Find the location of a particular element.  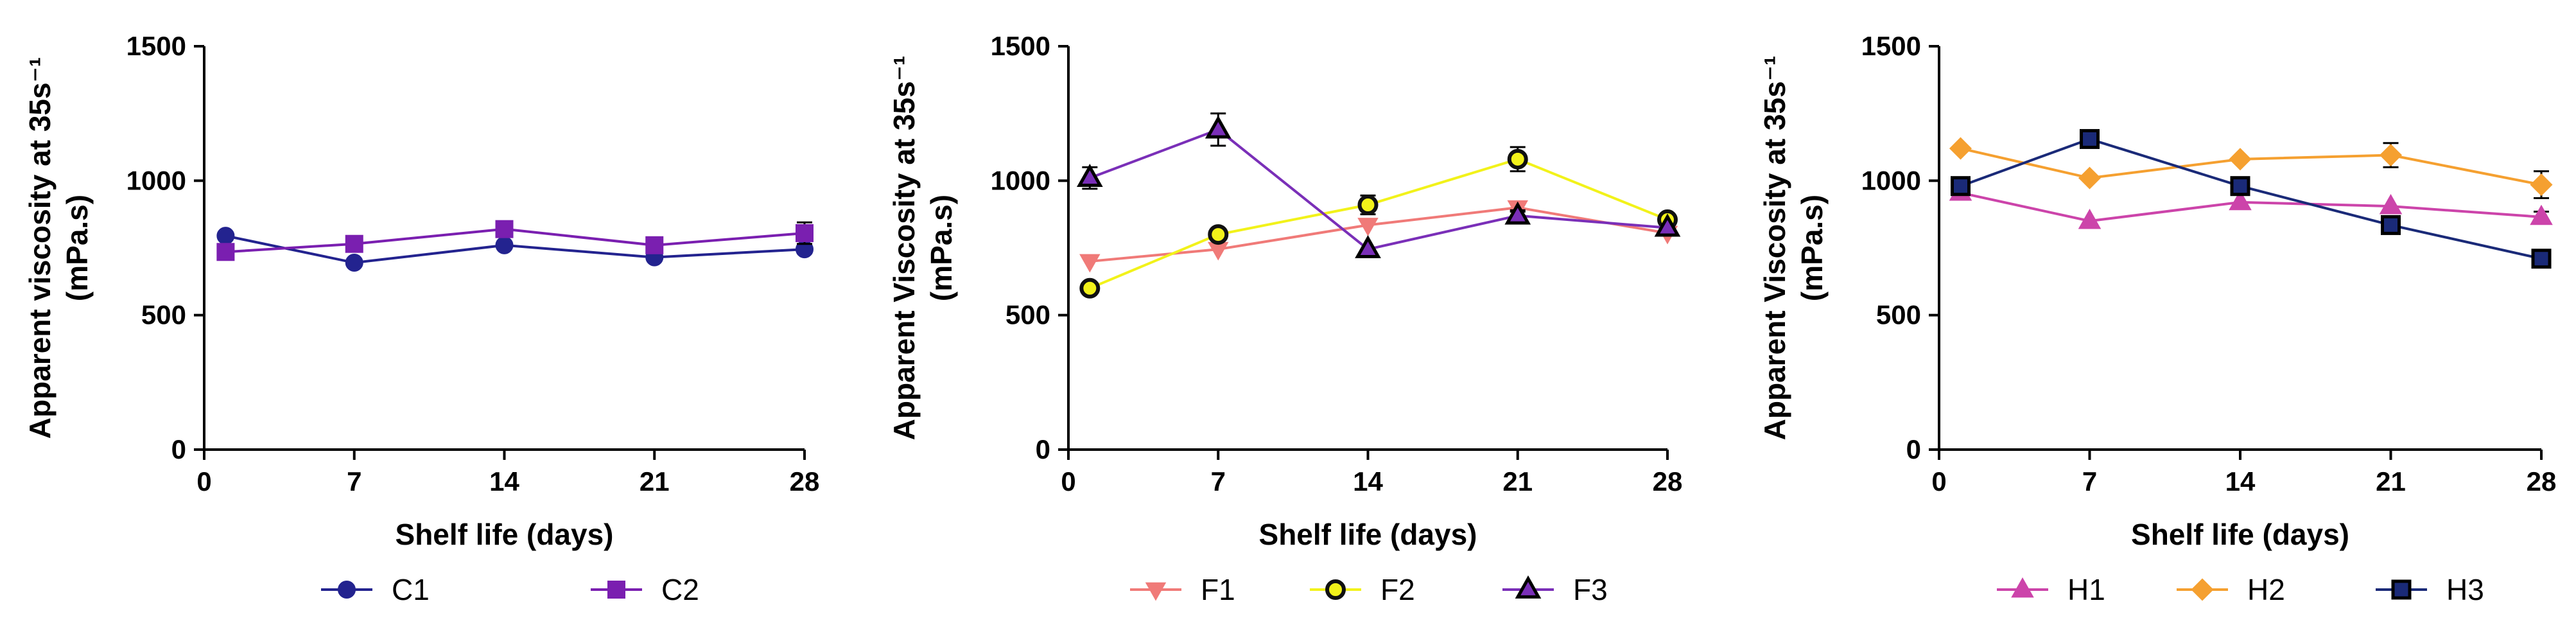

legend-item-f3: F3 is located at coordinates (1555, 590).